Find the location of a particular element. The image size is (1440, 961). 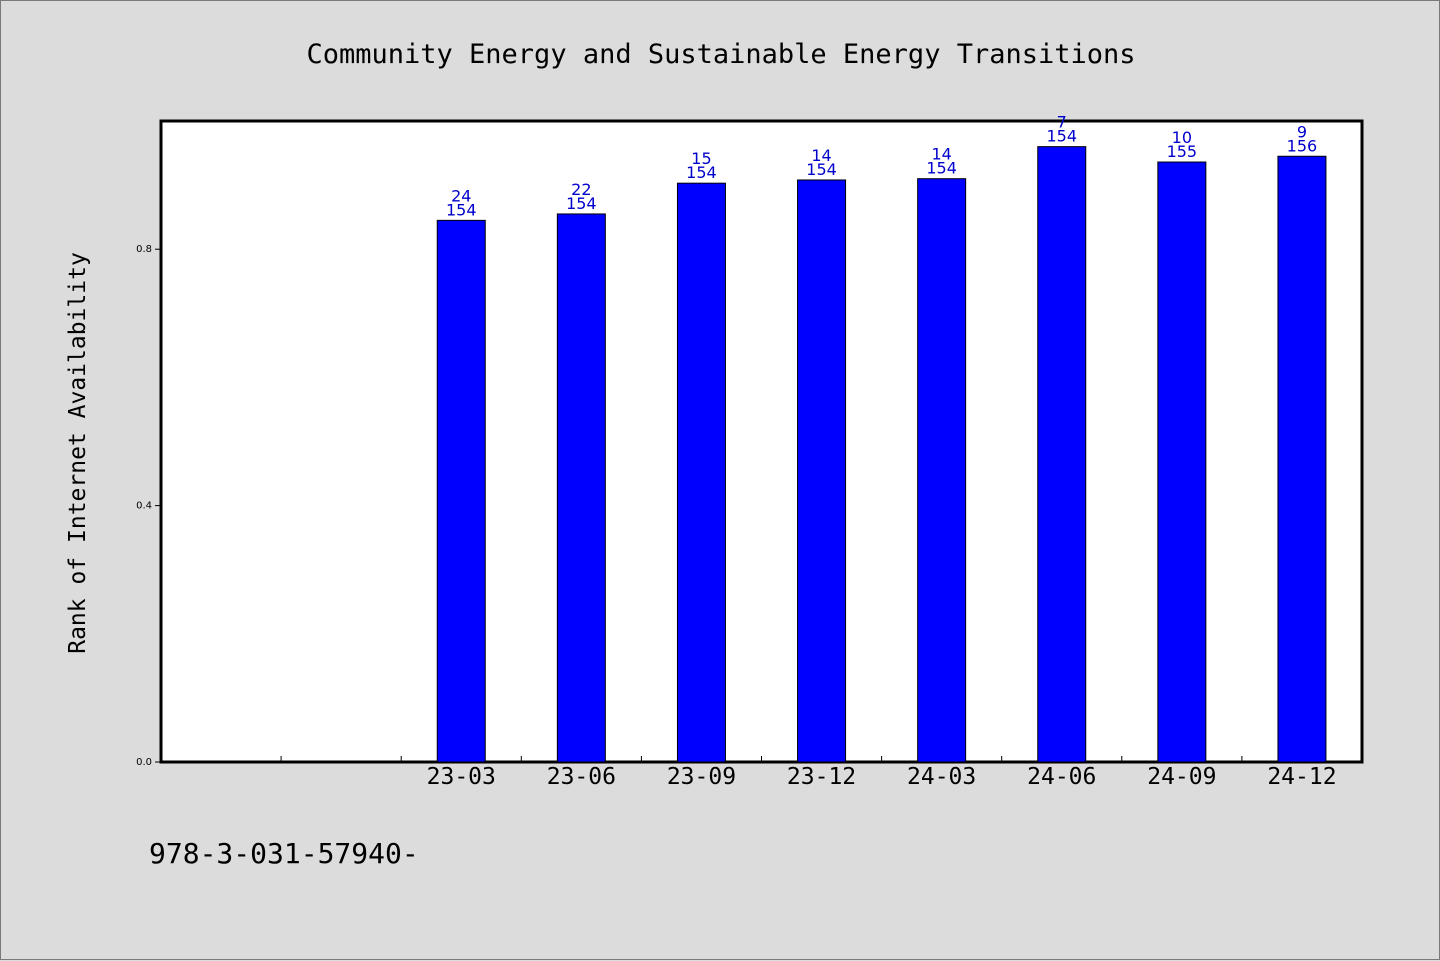

bar-rank-label: 22 is located at coordinates (581, 189).